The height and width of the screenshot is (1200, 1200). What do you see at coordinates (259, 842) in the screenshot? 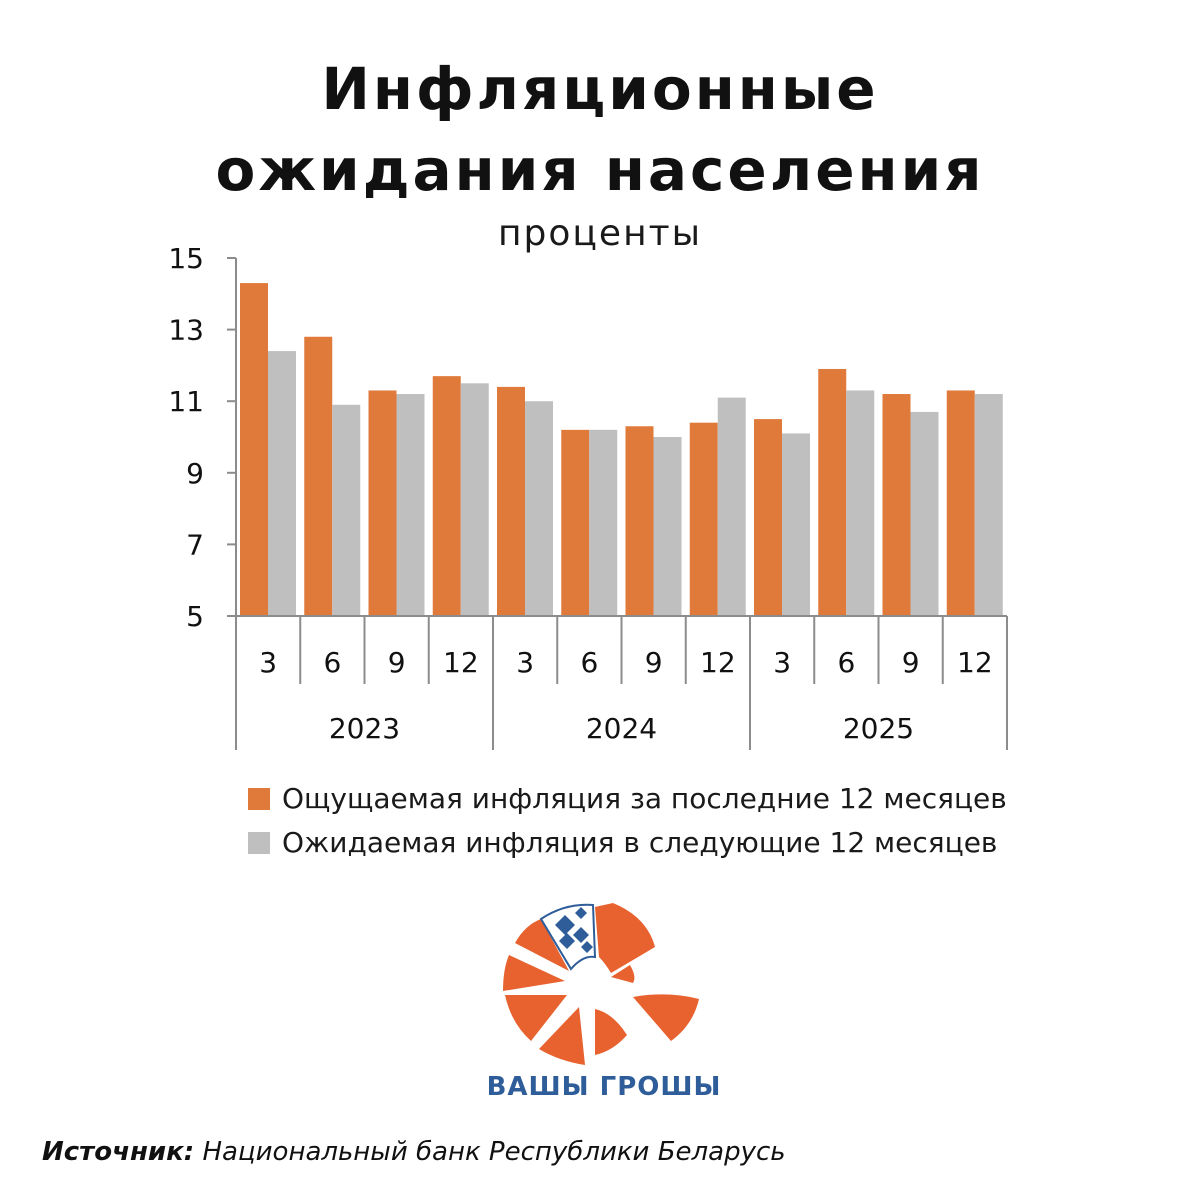
I see `legend-swatch-expected` at bounding box center [259, 842].